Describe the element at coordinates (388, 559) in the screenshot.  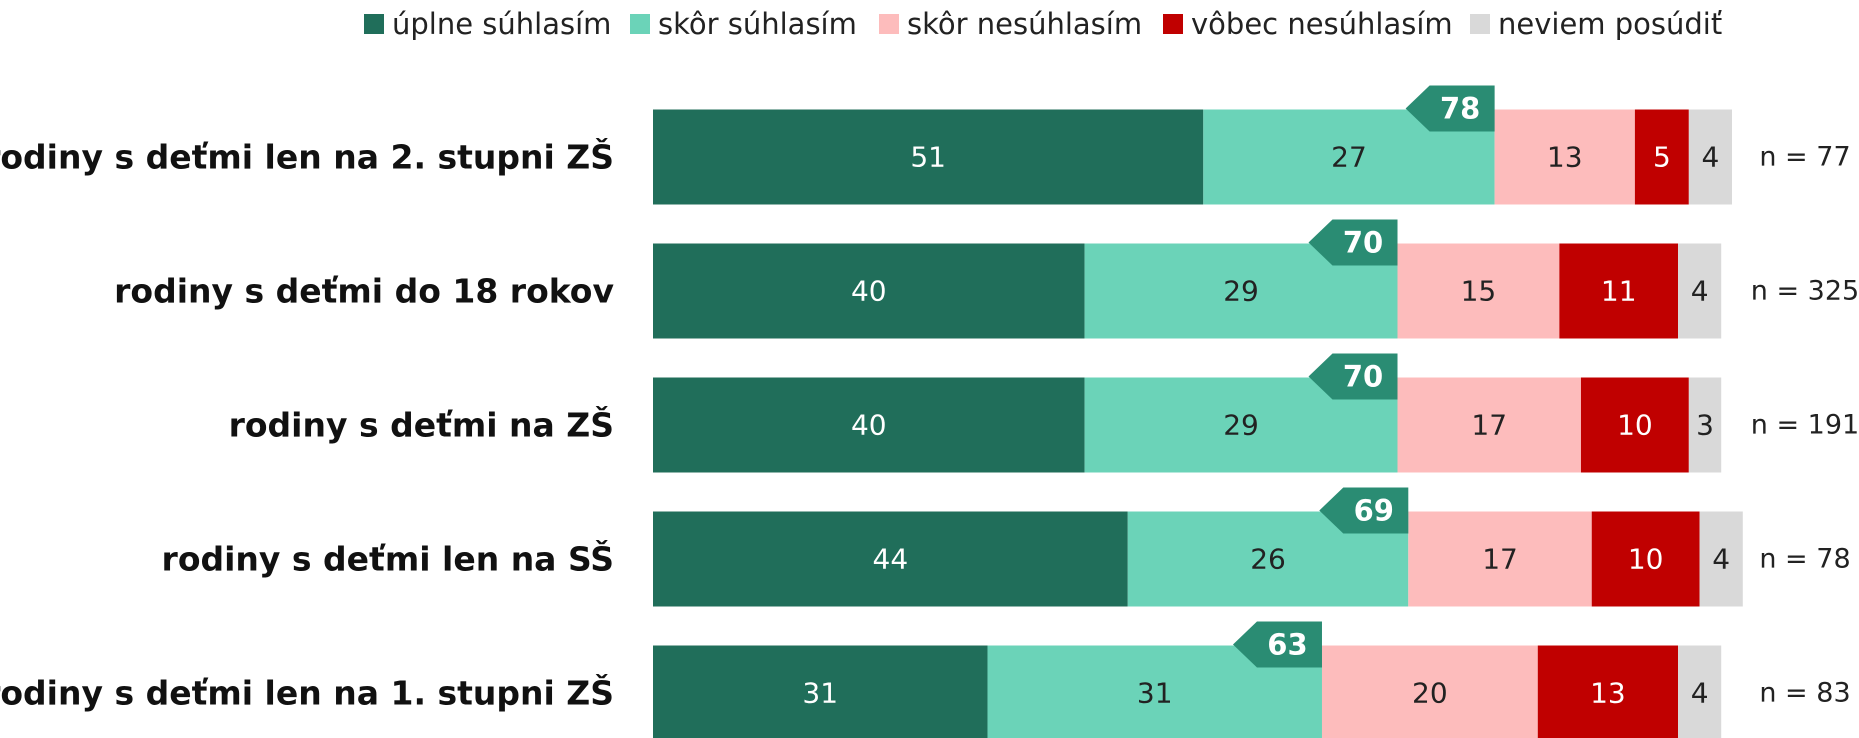
I see `category-label: rodiny s deťmi len na SŠ` at that location.